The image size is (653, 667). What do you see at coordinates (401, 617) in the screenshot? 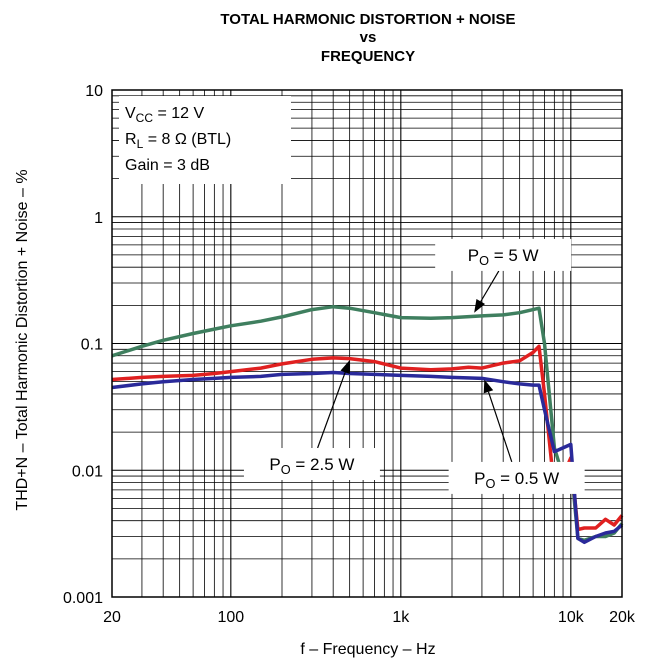
I see `x-tick-label: 1k` at bounding box center [401, 617].